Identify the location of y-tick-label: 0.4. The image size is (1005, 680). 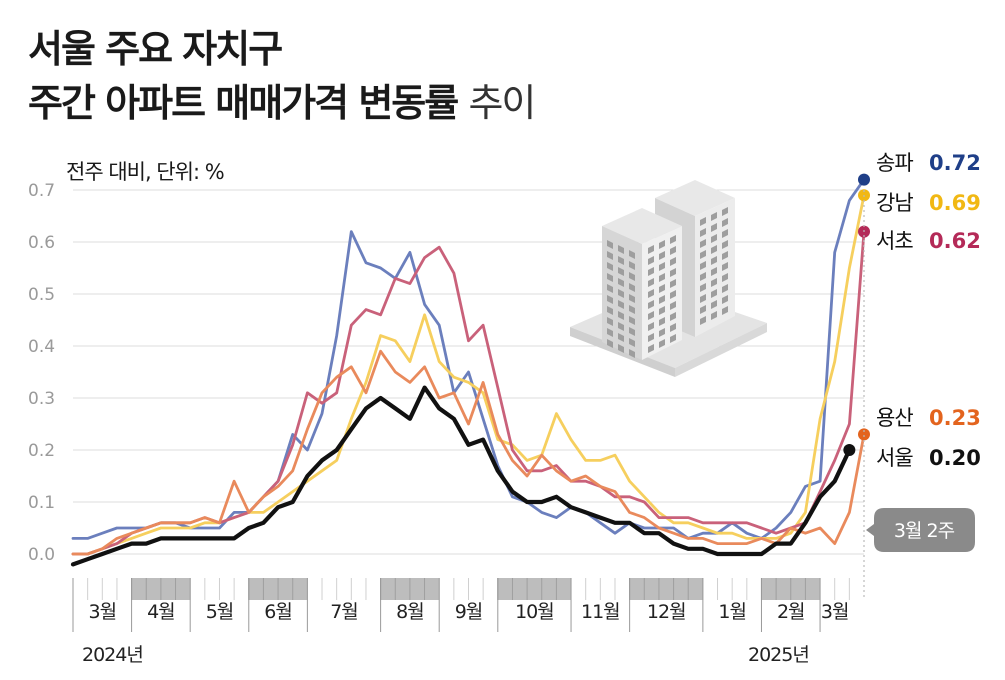
(41, 347).